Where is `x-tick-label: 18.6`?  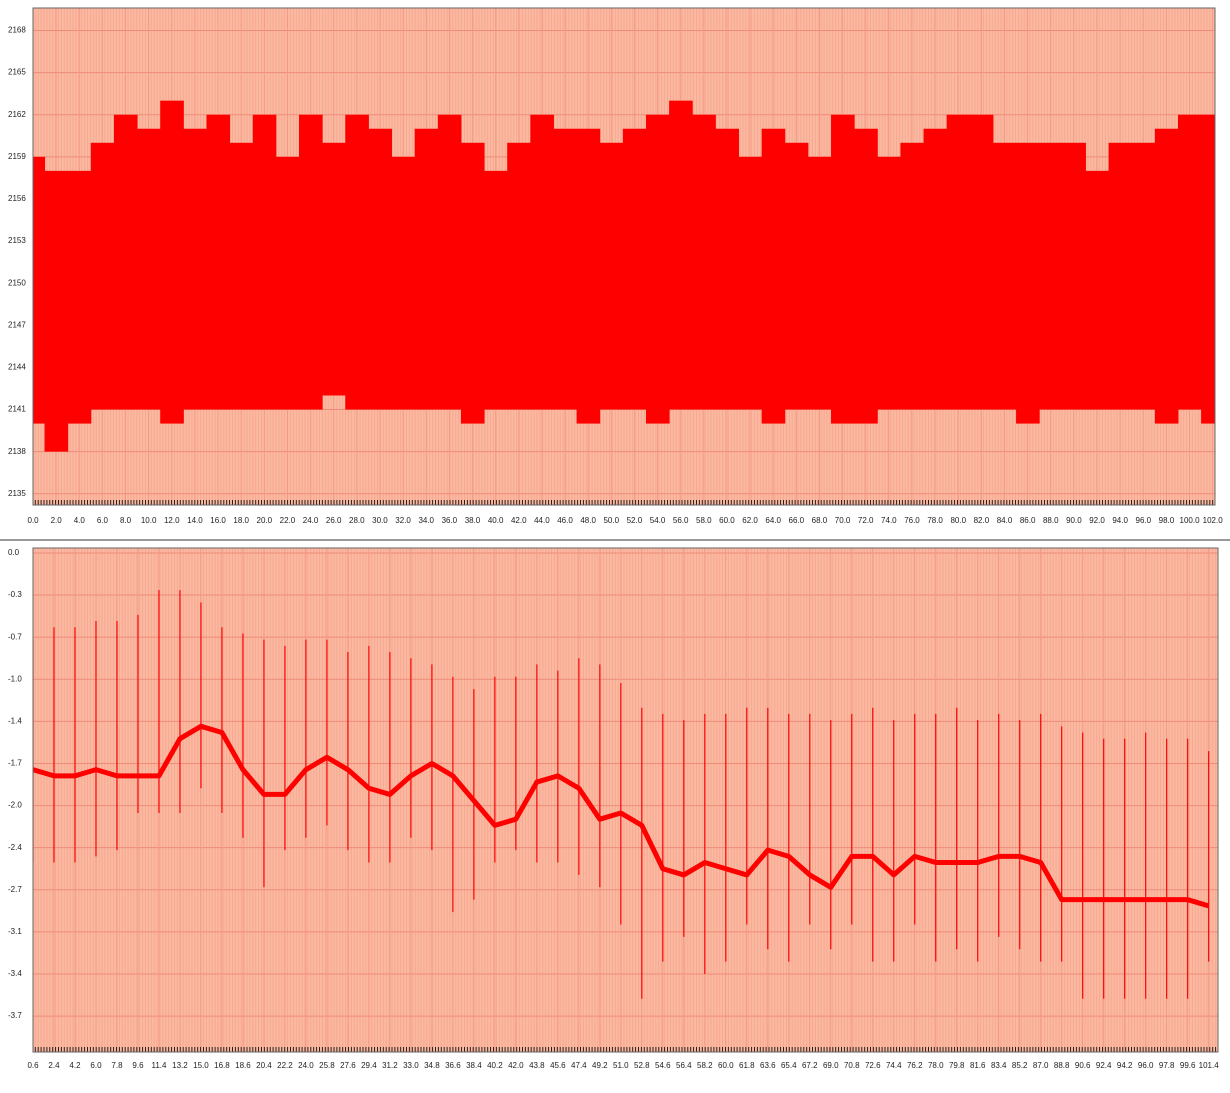 x-tick-label: 18.6 is located at coordinates (243, 1065).